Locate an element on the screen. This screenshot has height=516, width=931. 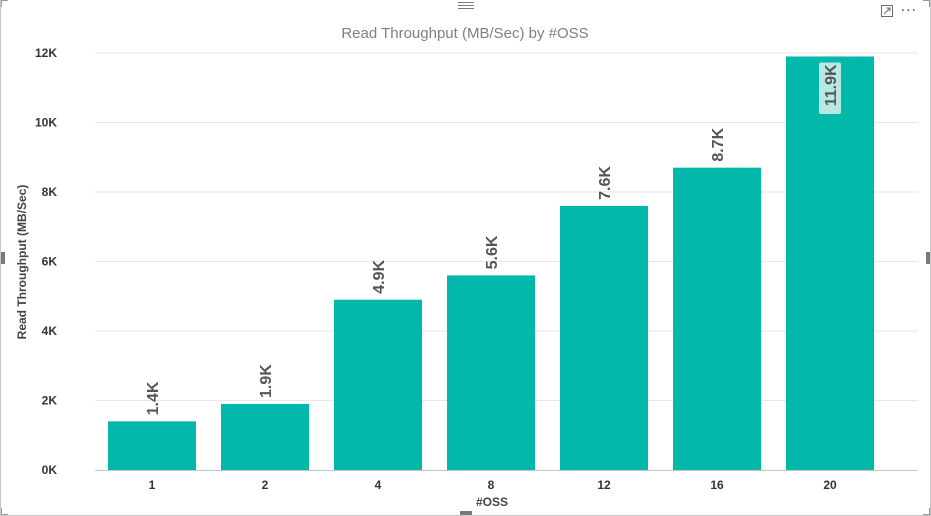
data-label-2: 1.9K is located at coordinates (266, 381).